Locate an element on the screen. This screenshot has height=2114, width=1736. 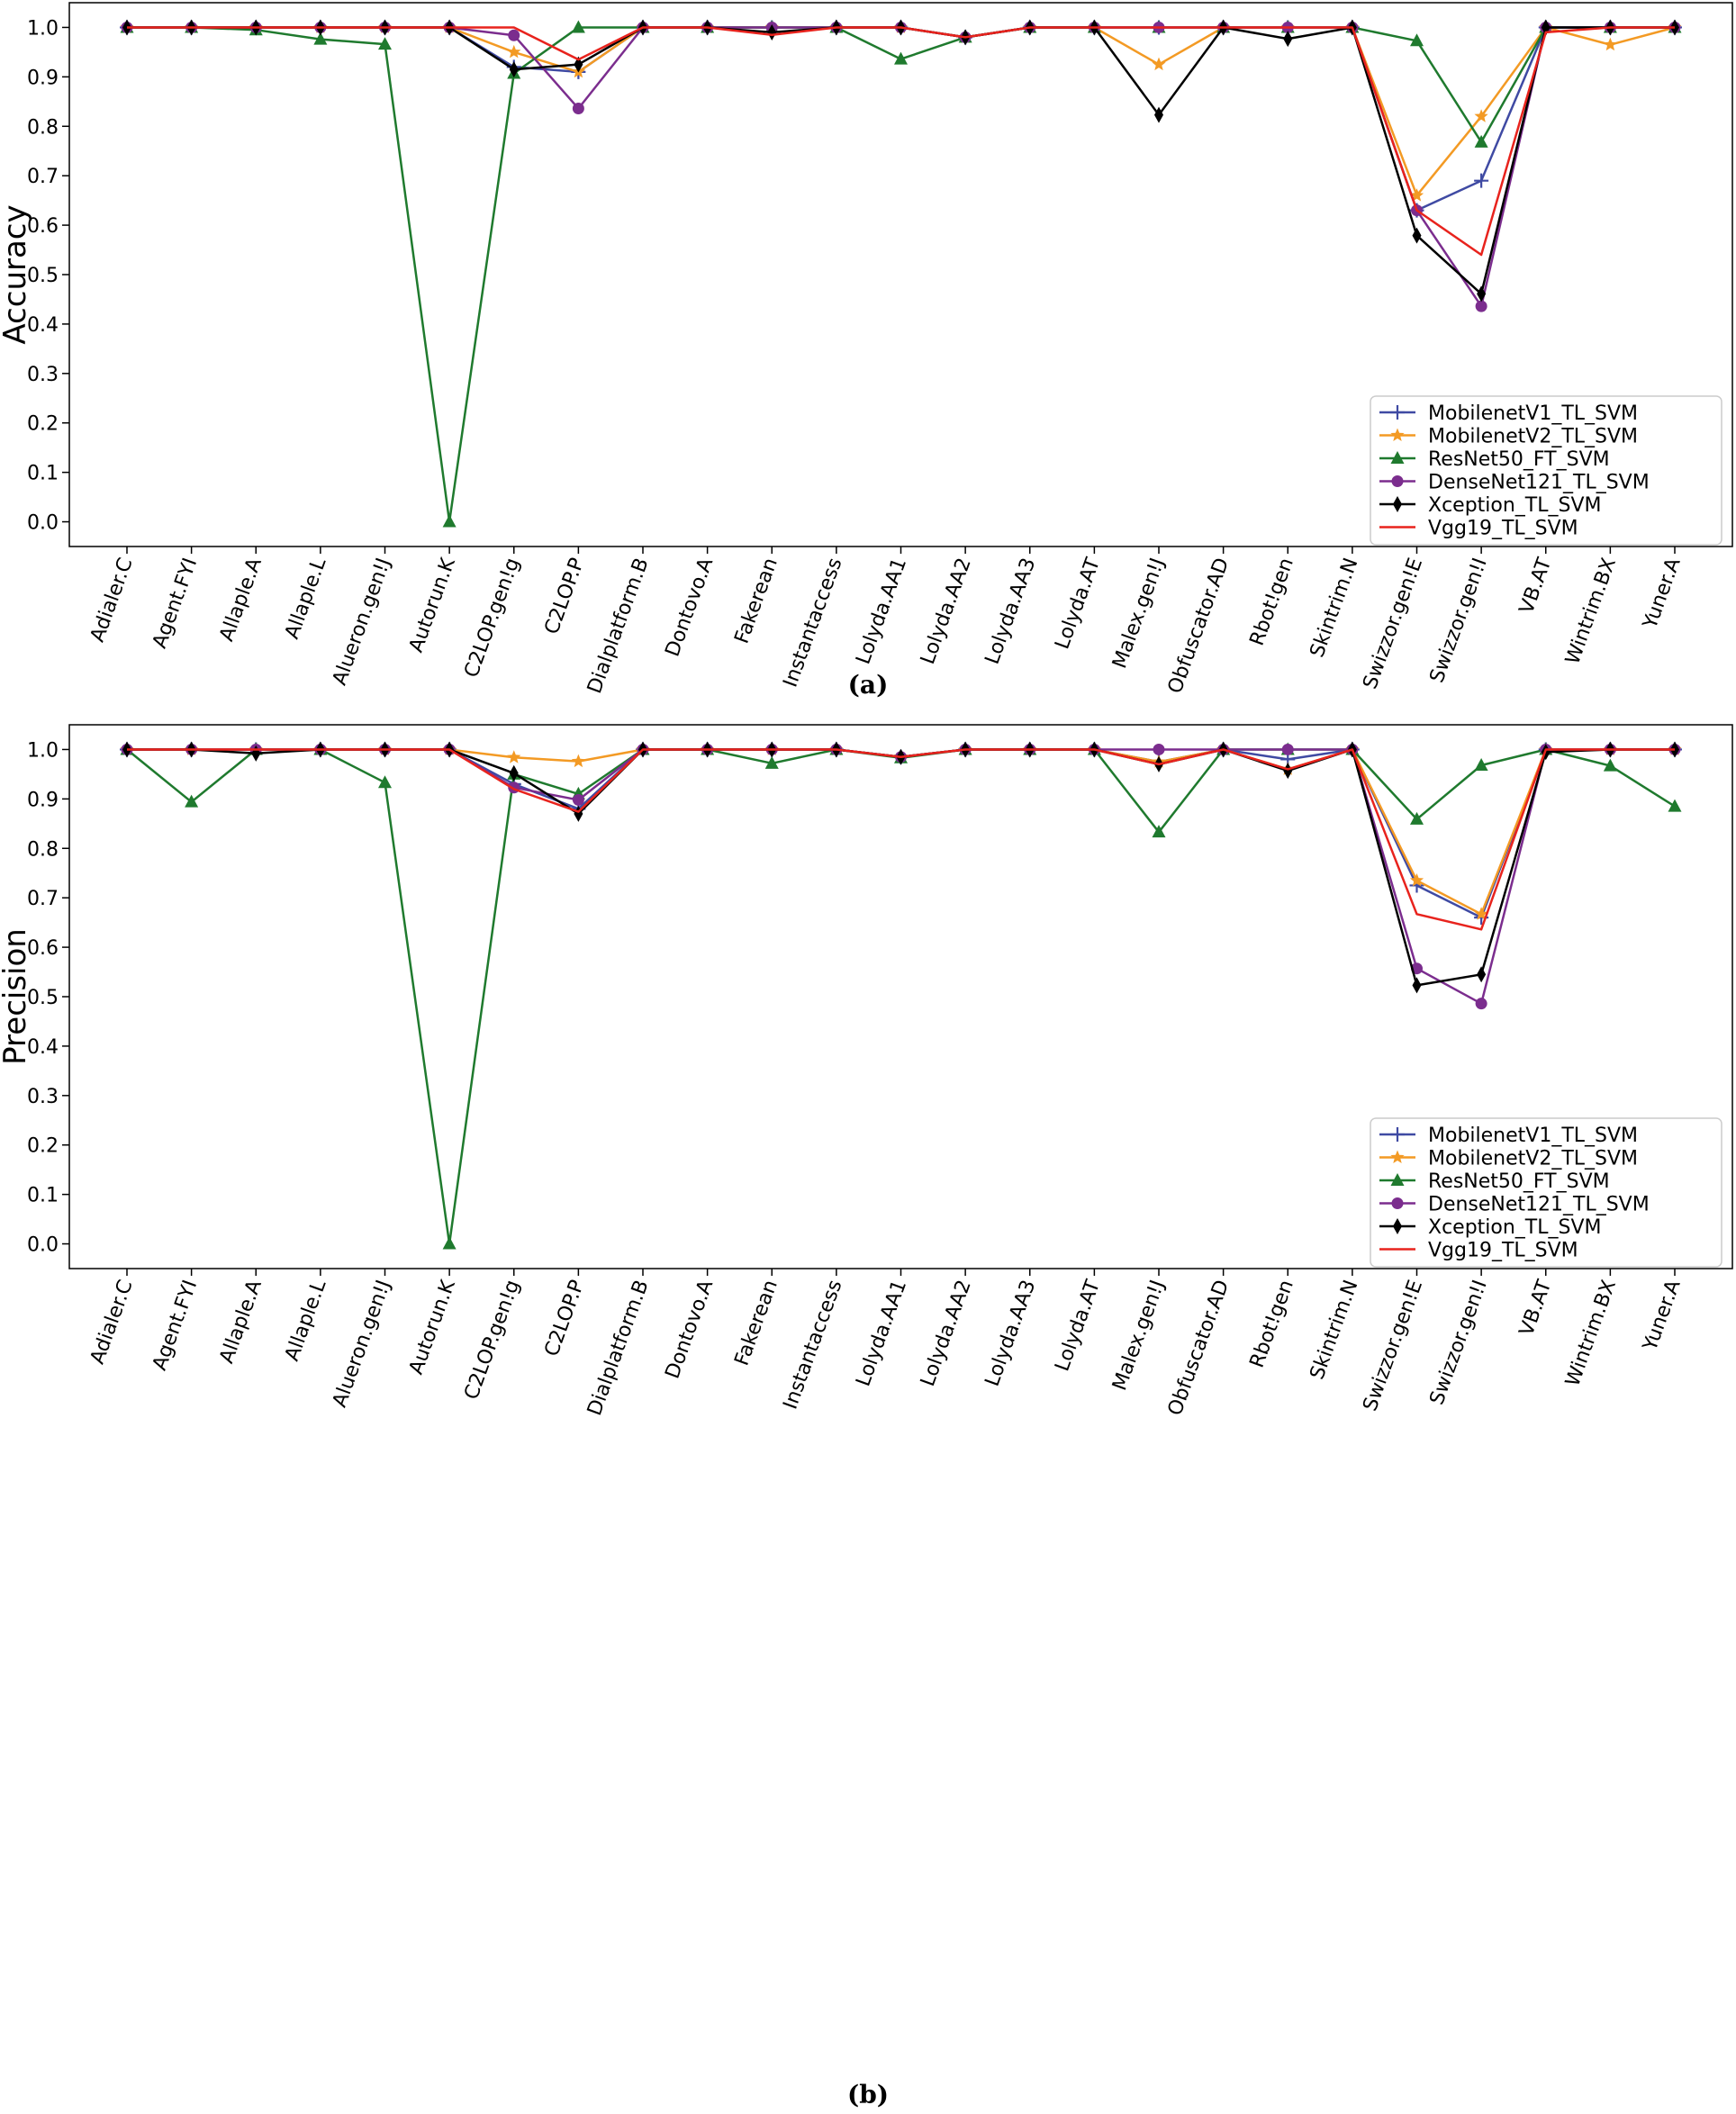
x-tick-label: Swizzor.gen!I is located at coordinates (1459, 621).